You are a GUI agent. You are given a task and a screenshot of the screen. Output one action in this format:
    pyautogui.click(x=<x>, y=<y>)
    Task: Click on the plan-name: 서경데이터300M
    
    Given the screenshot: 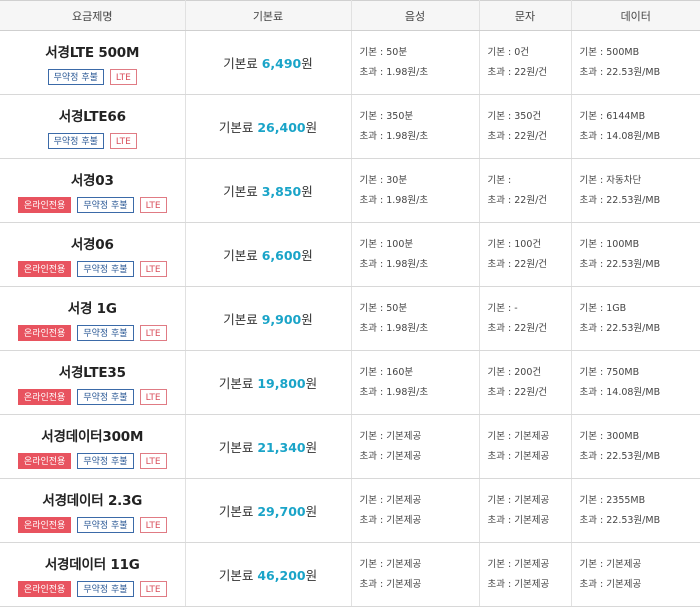 What is the action you would take?
    pyautogui.click(x=92, y=436)
    